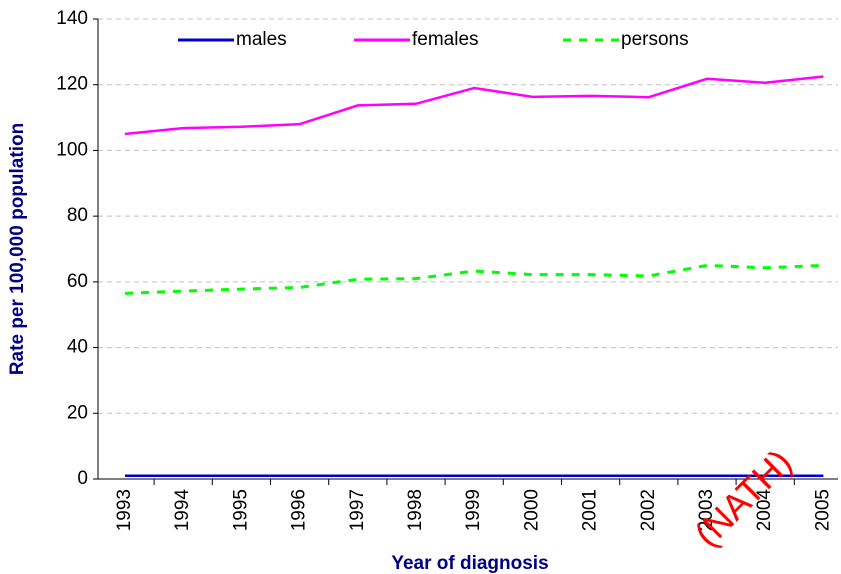 This screenshot has width=841, height=574. What do you see at coordinates (655, 39) in the screenshot?
I see `legend-label: persons` at bounding box center [655, 39].